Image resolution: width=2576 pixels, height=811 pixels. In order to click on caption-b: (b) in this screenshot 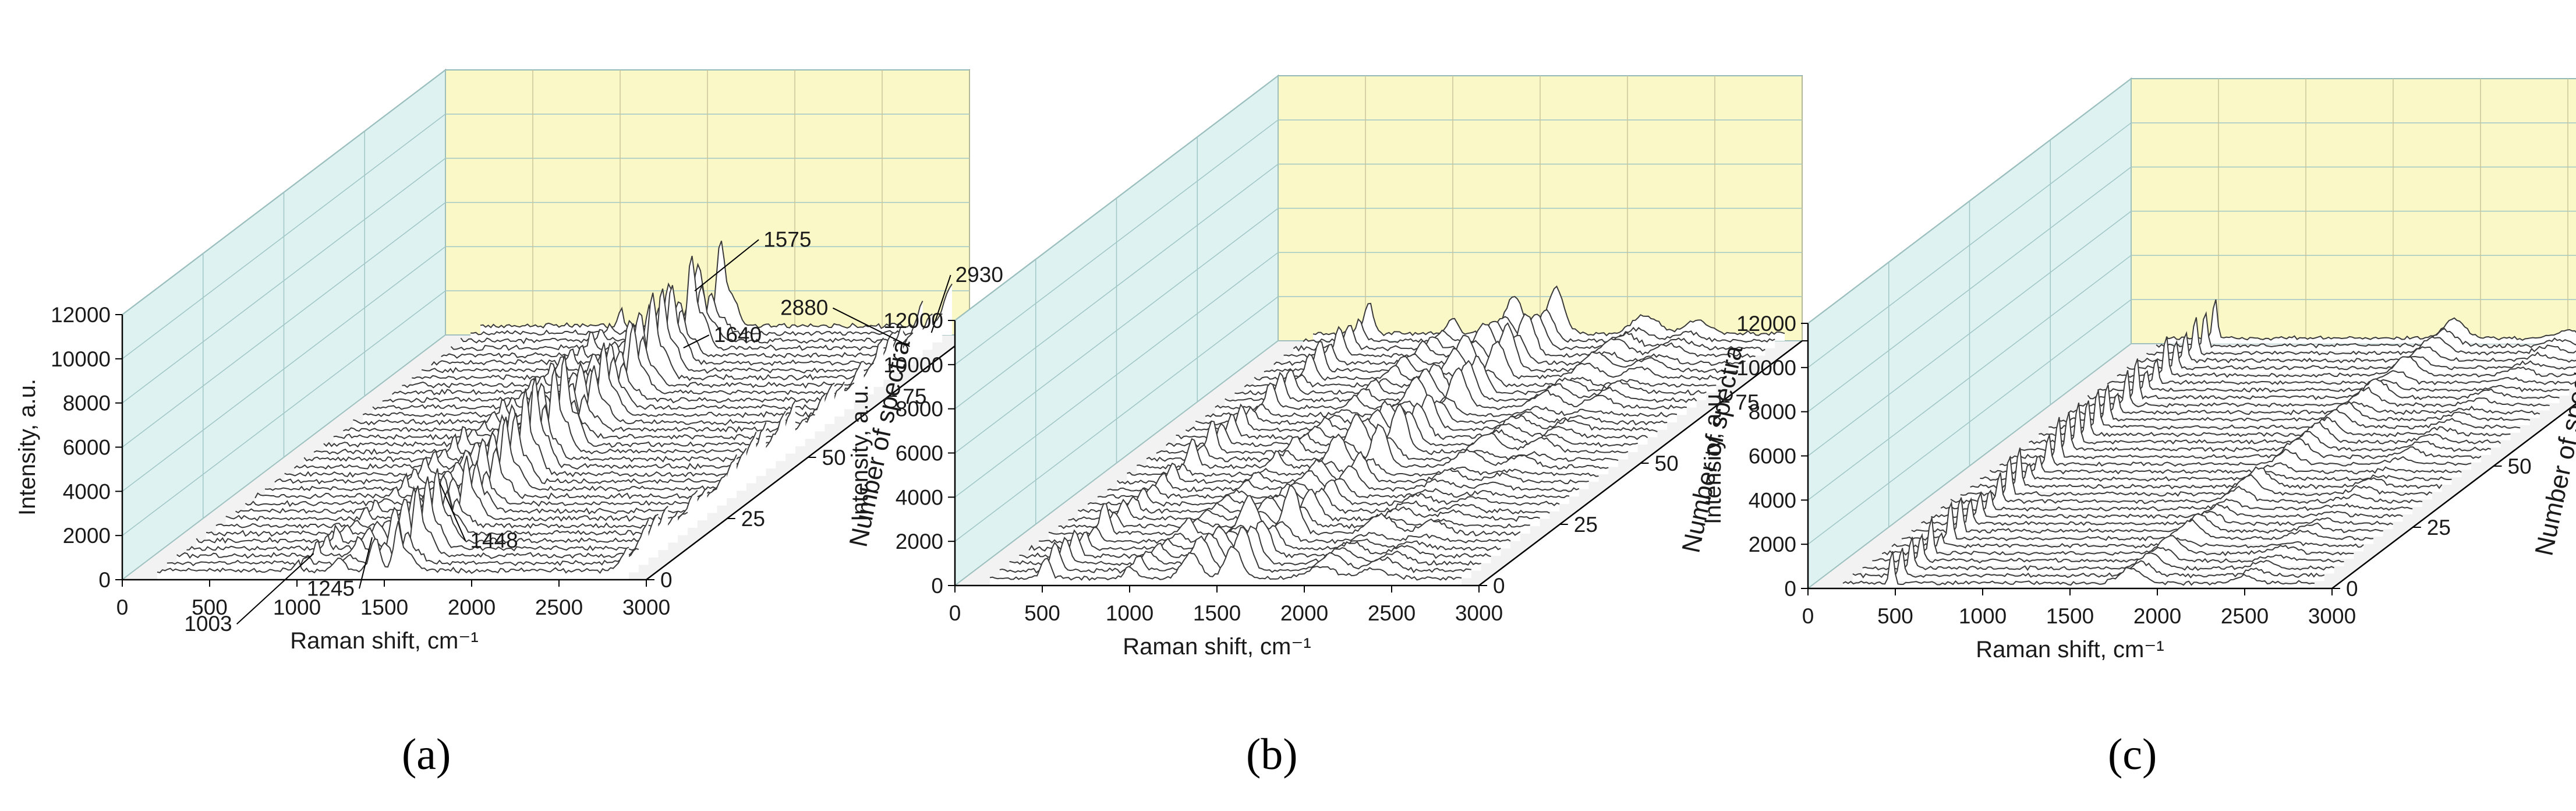, I will do `click(1272, 754)`.